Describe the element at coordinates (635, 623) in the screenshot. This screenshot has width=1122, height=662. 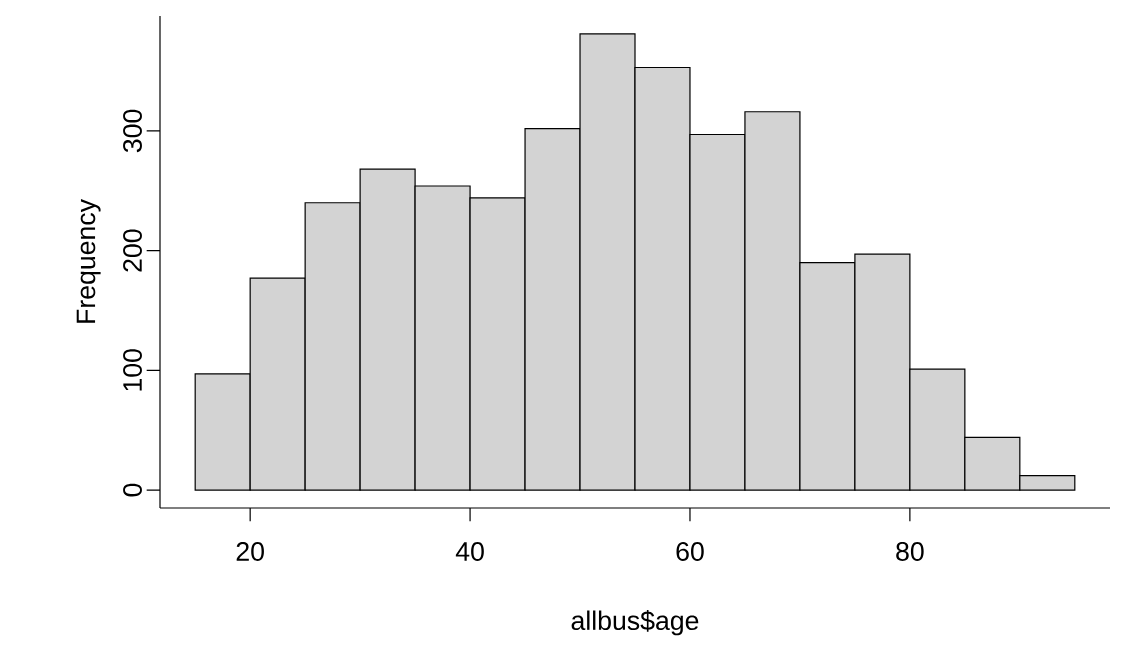
I see `x-axis-title: allbus$age` at that location.